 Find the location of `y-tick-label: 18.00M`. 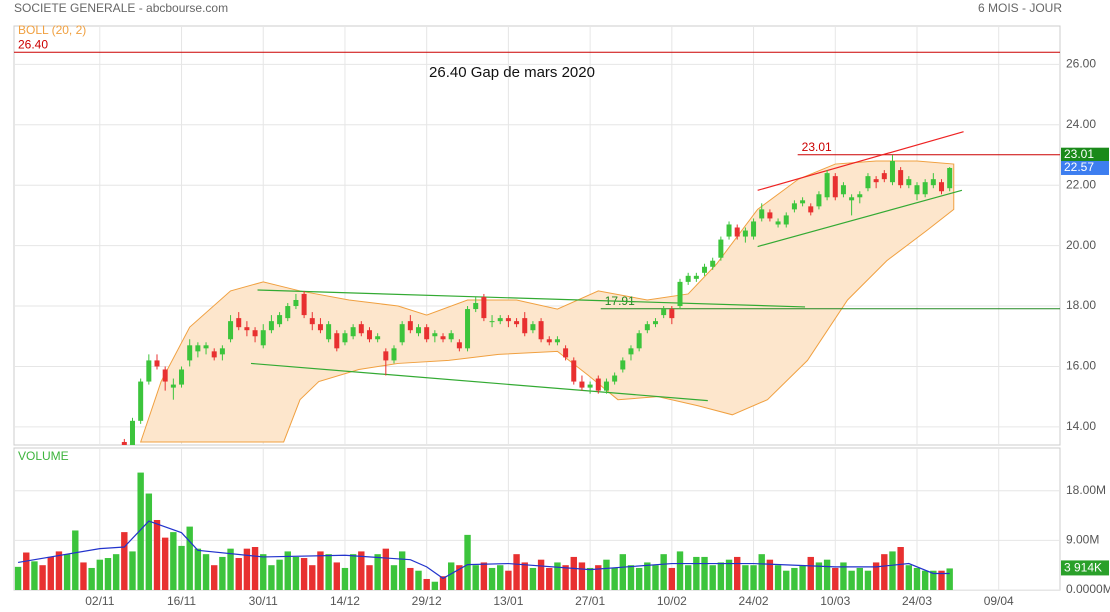

y-tick-label: 18.00M is located at coordinates (1086, 490).